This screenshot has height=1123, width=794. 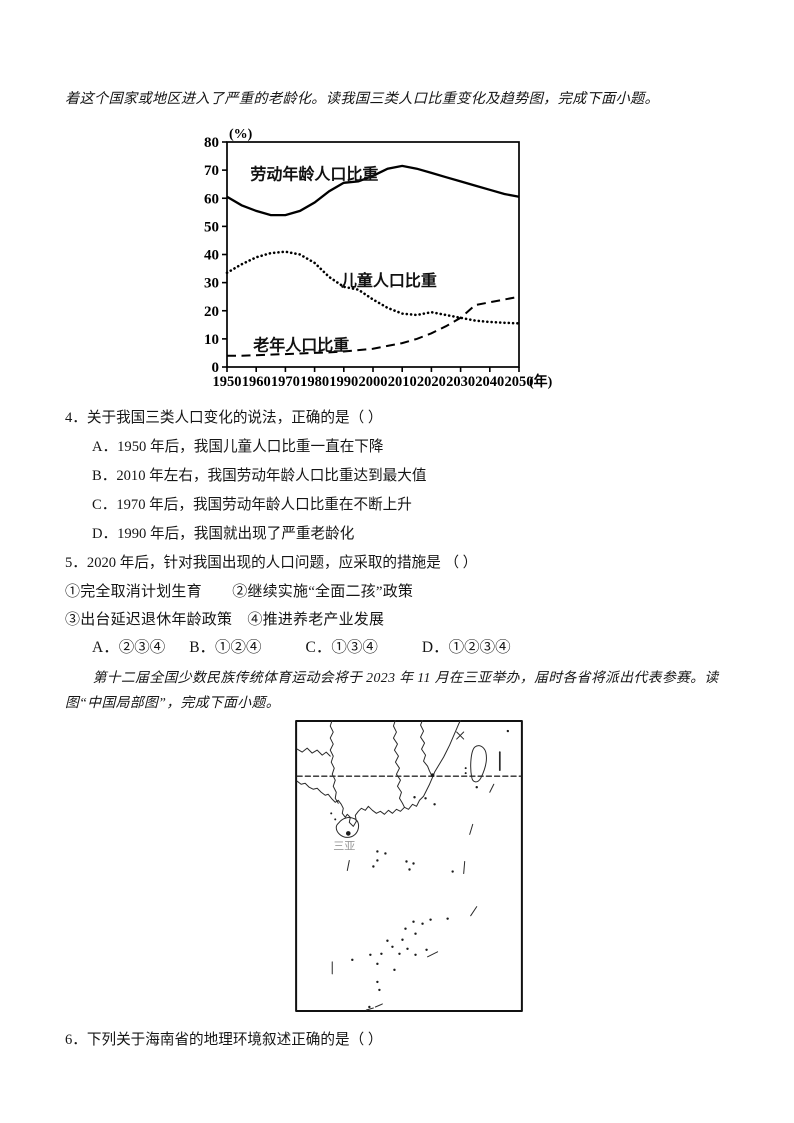 What do you see at coordinates (241, 134) in the screenshot?
I see `y-axis-unit-label: (%)` at bounding box center [241, 134].